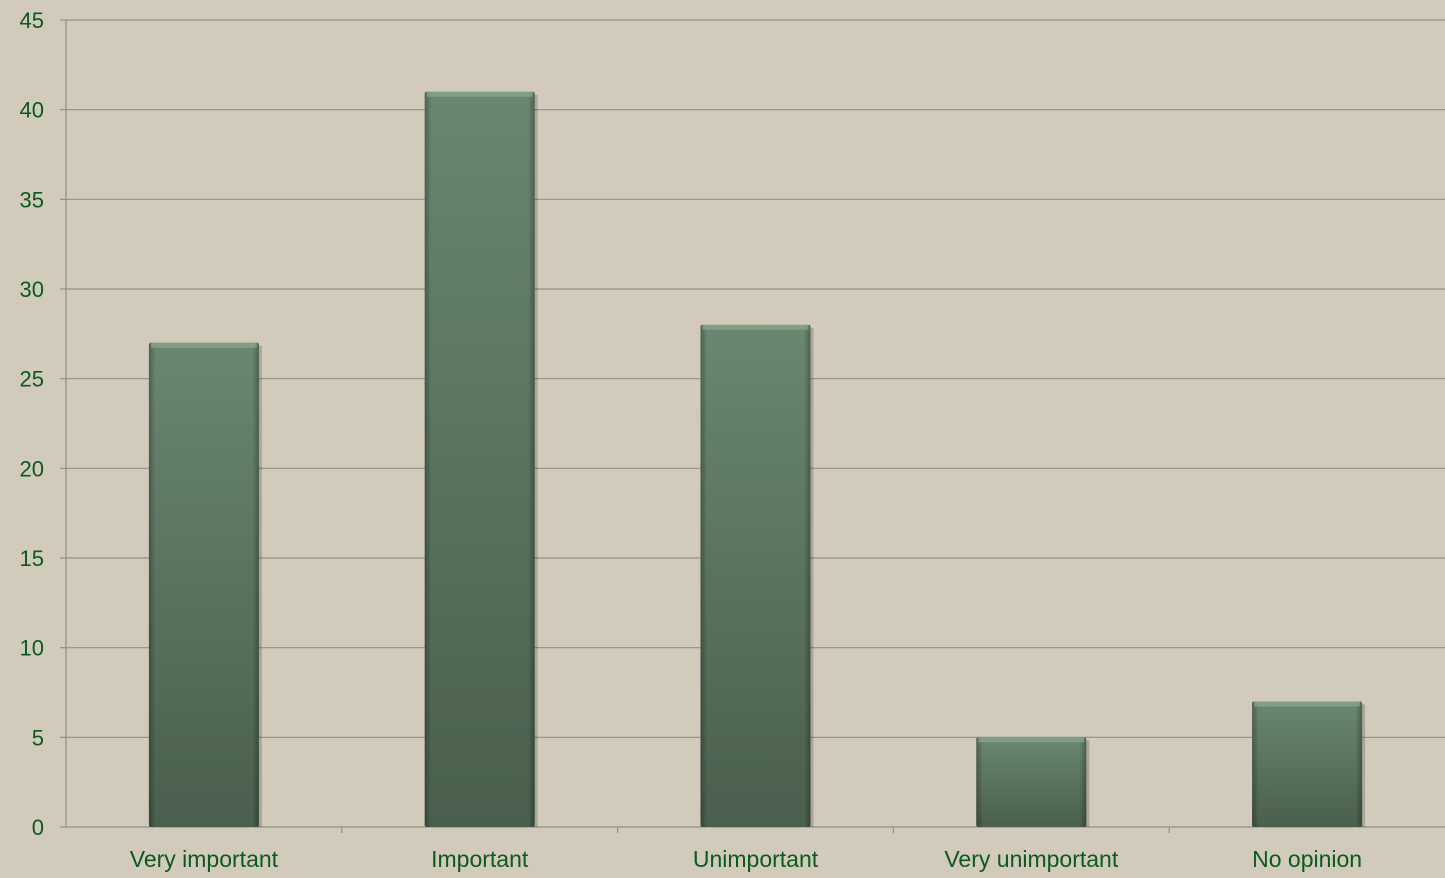 The width and height of the screenshot is (1445, 878). I want to click on y-tick-label: 45, so click(32, 20).